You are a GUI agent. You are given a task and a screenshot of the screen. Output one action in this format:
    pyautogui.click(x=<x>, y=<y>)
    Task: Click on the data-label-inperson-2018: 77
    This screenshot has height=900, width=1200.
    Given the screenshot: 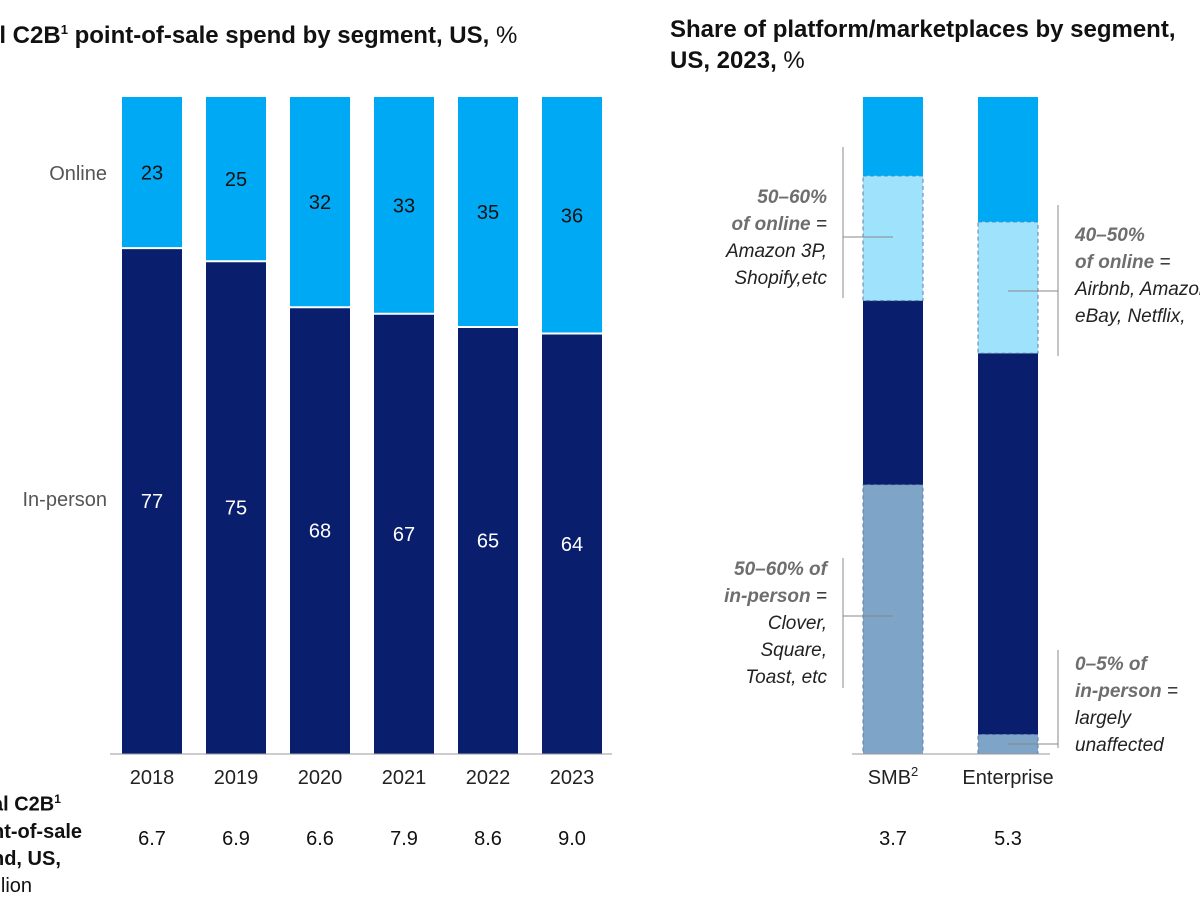 What is the action you would take?
    pyautogui.click(x=152, y=502)
    